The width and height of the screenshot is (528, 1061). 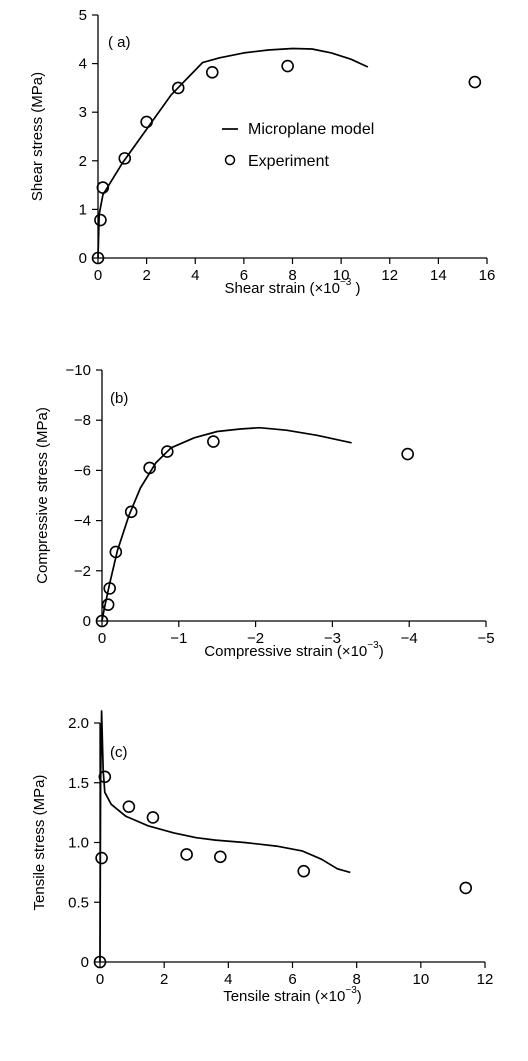 I want to click on panel-label: ( a), so click(x=119, y=42).